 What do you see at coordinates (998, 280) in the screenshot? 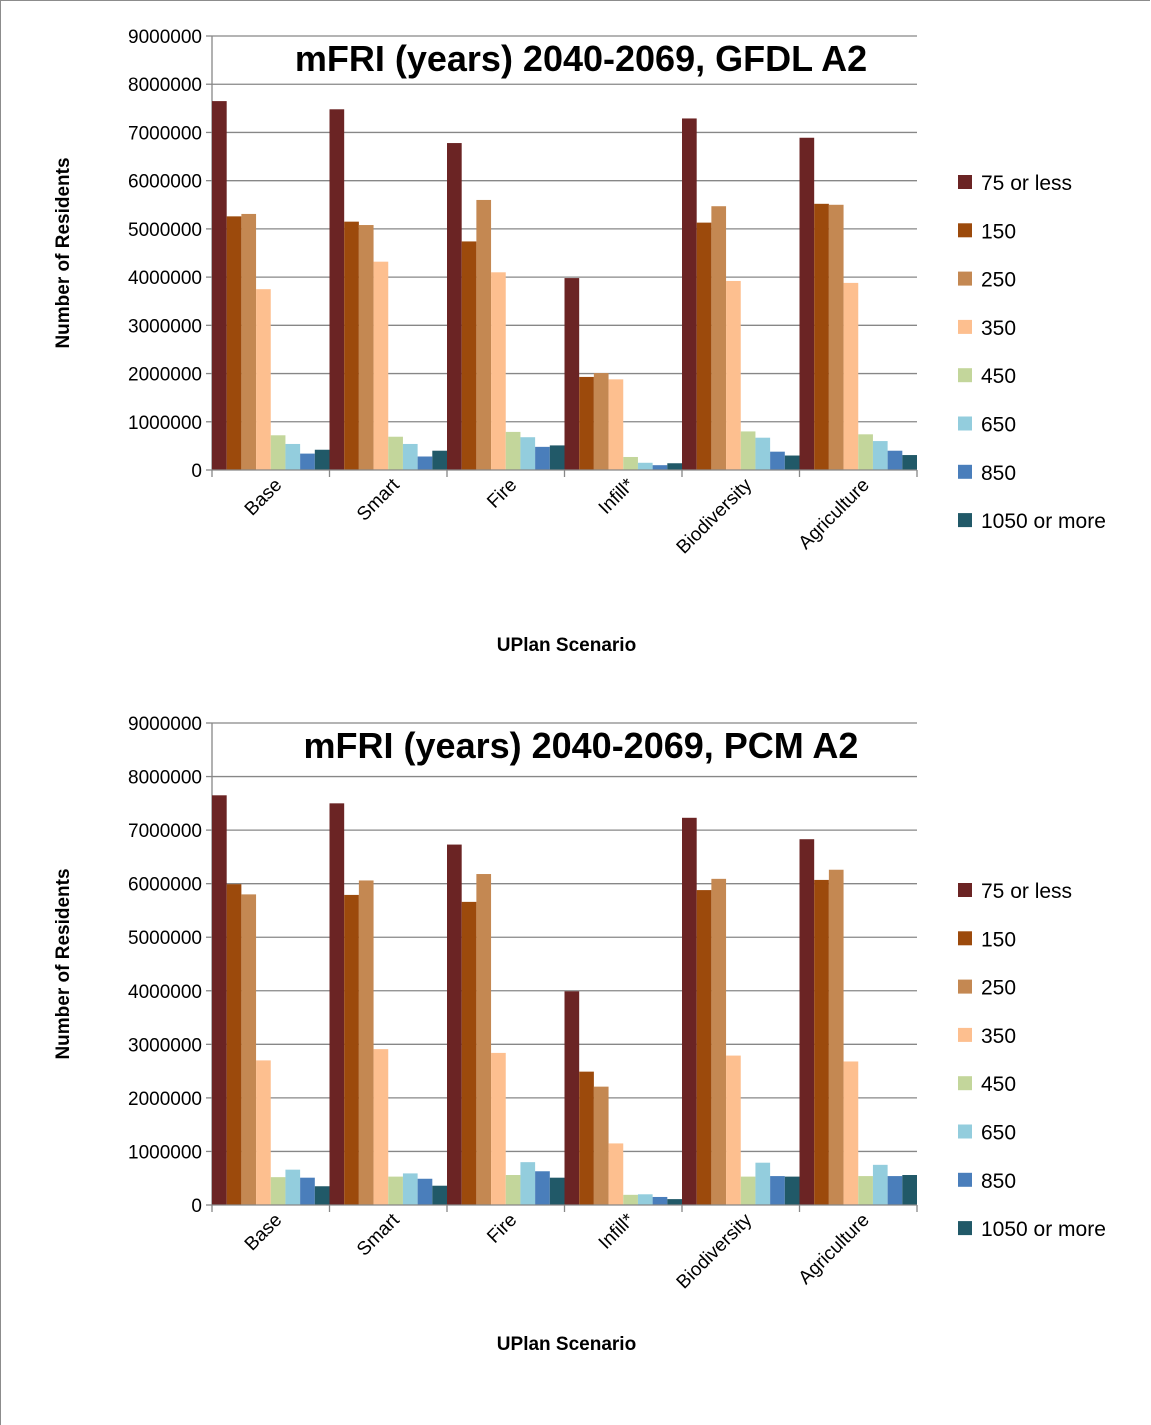
I see `legend-label: 250` at bounding box center [998, 280].